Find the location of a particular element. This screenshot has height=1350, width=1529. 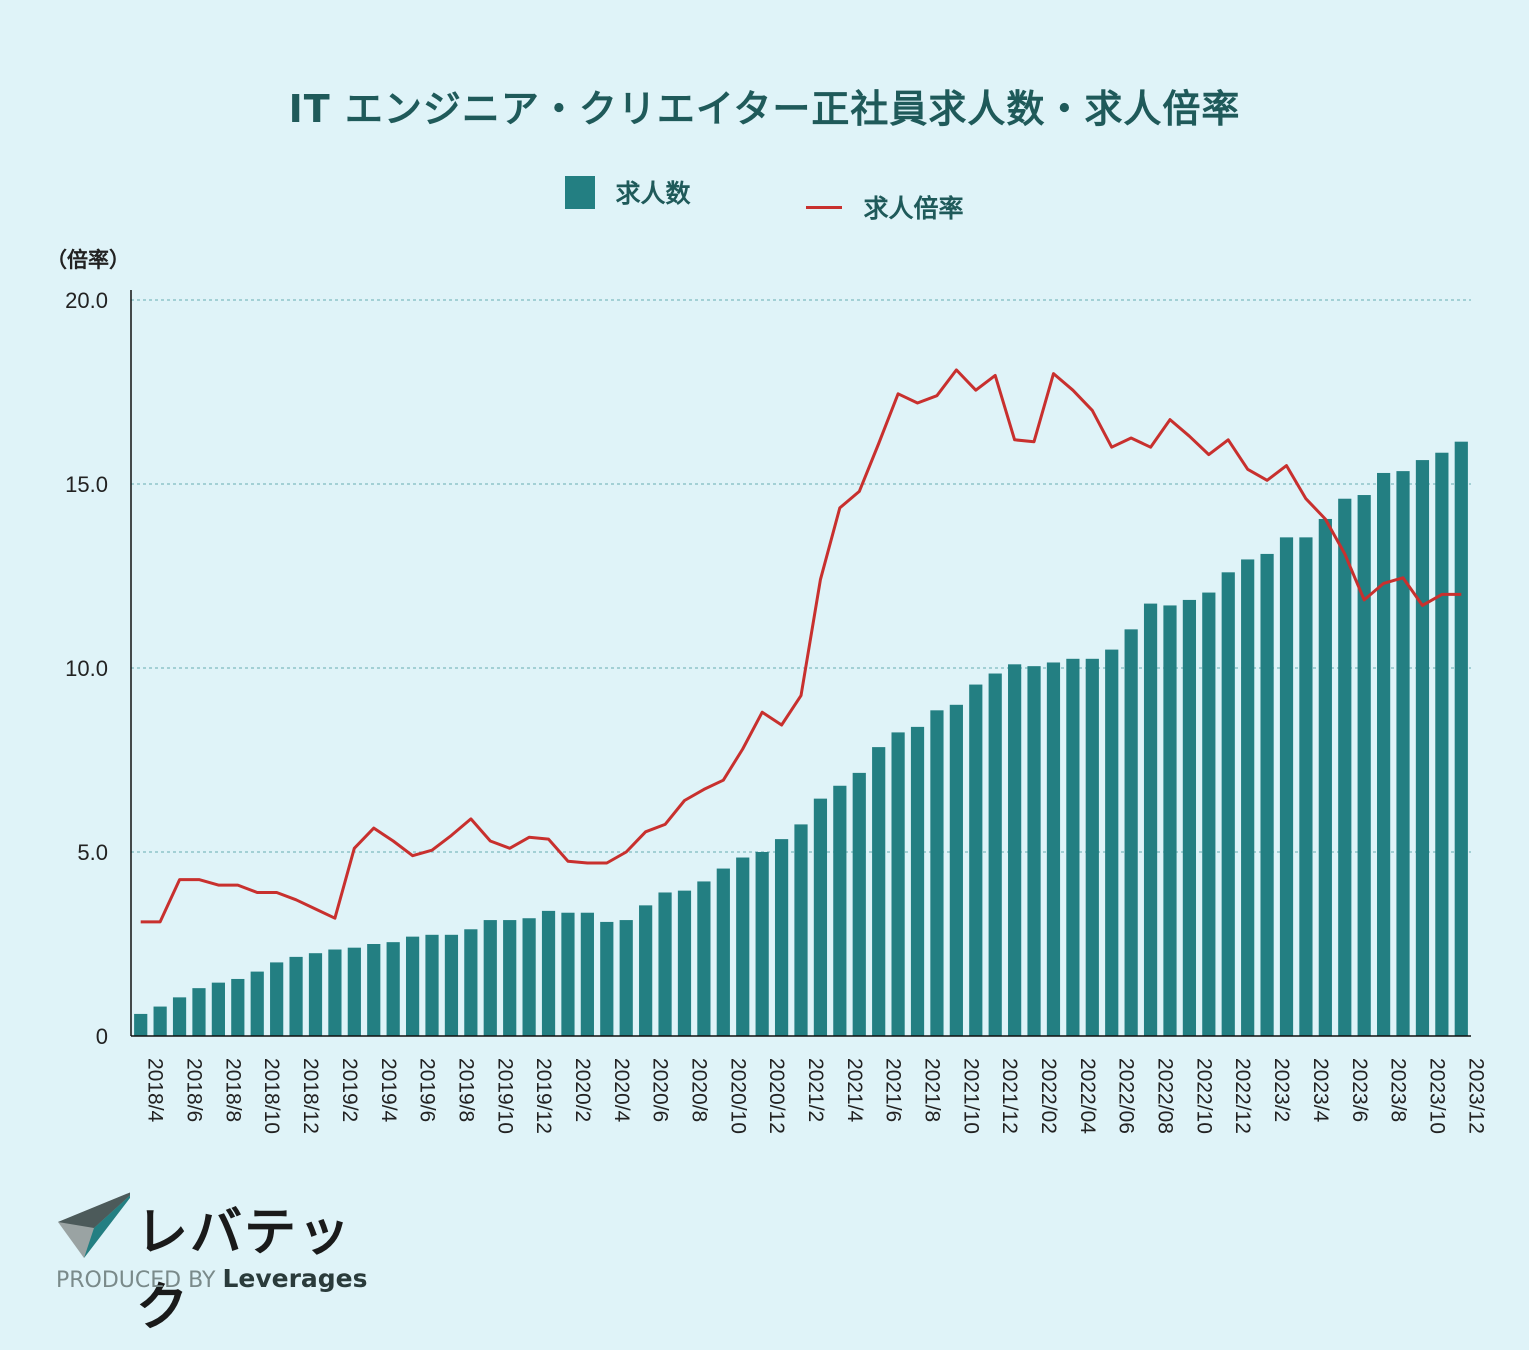

x-tick-label: 2020/12 is located at coordinates (776, 1096).